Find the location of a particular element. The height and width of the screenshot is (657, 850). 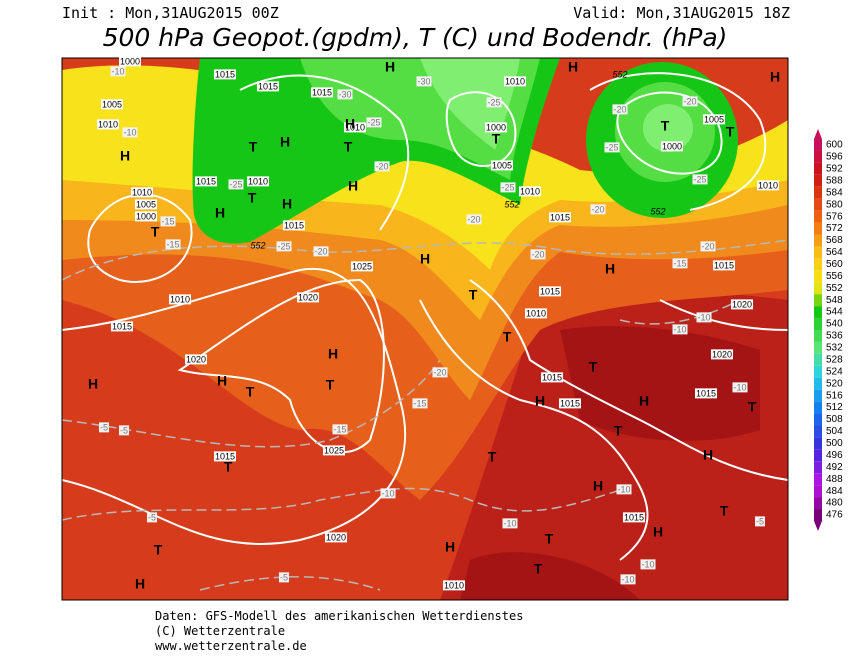

colorbar-tick-label: 548 is located at coordinates (834, 300).